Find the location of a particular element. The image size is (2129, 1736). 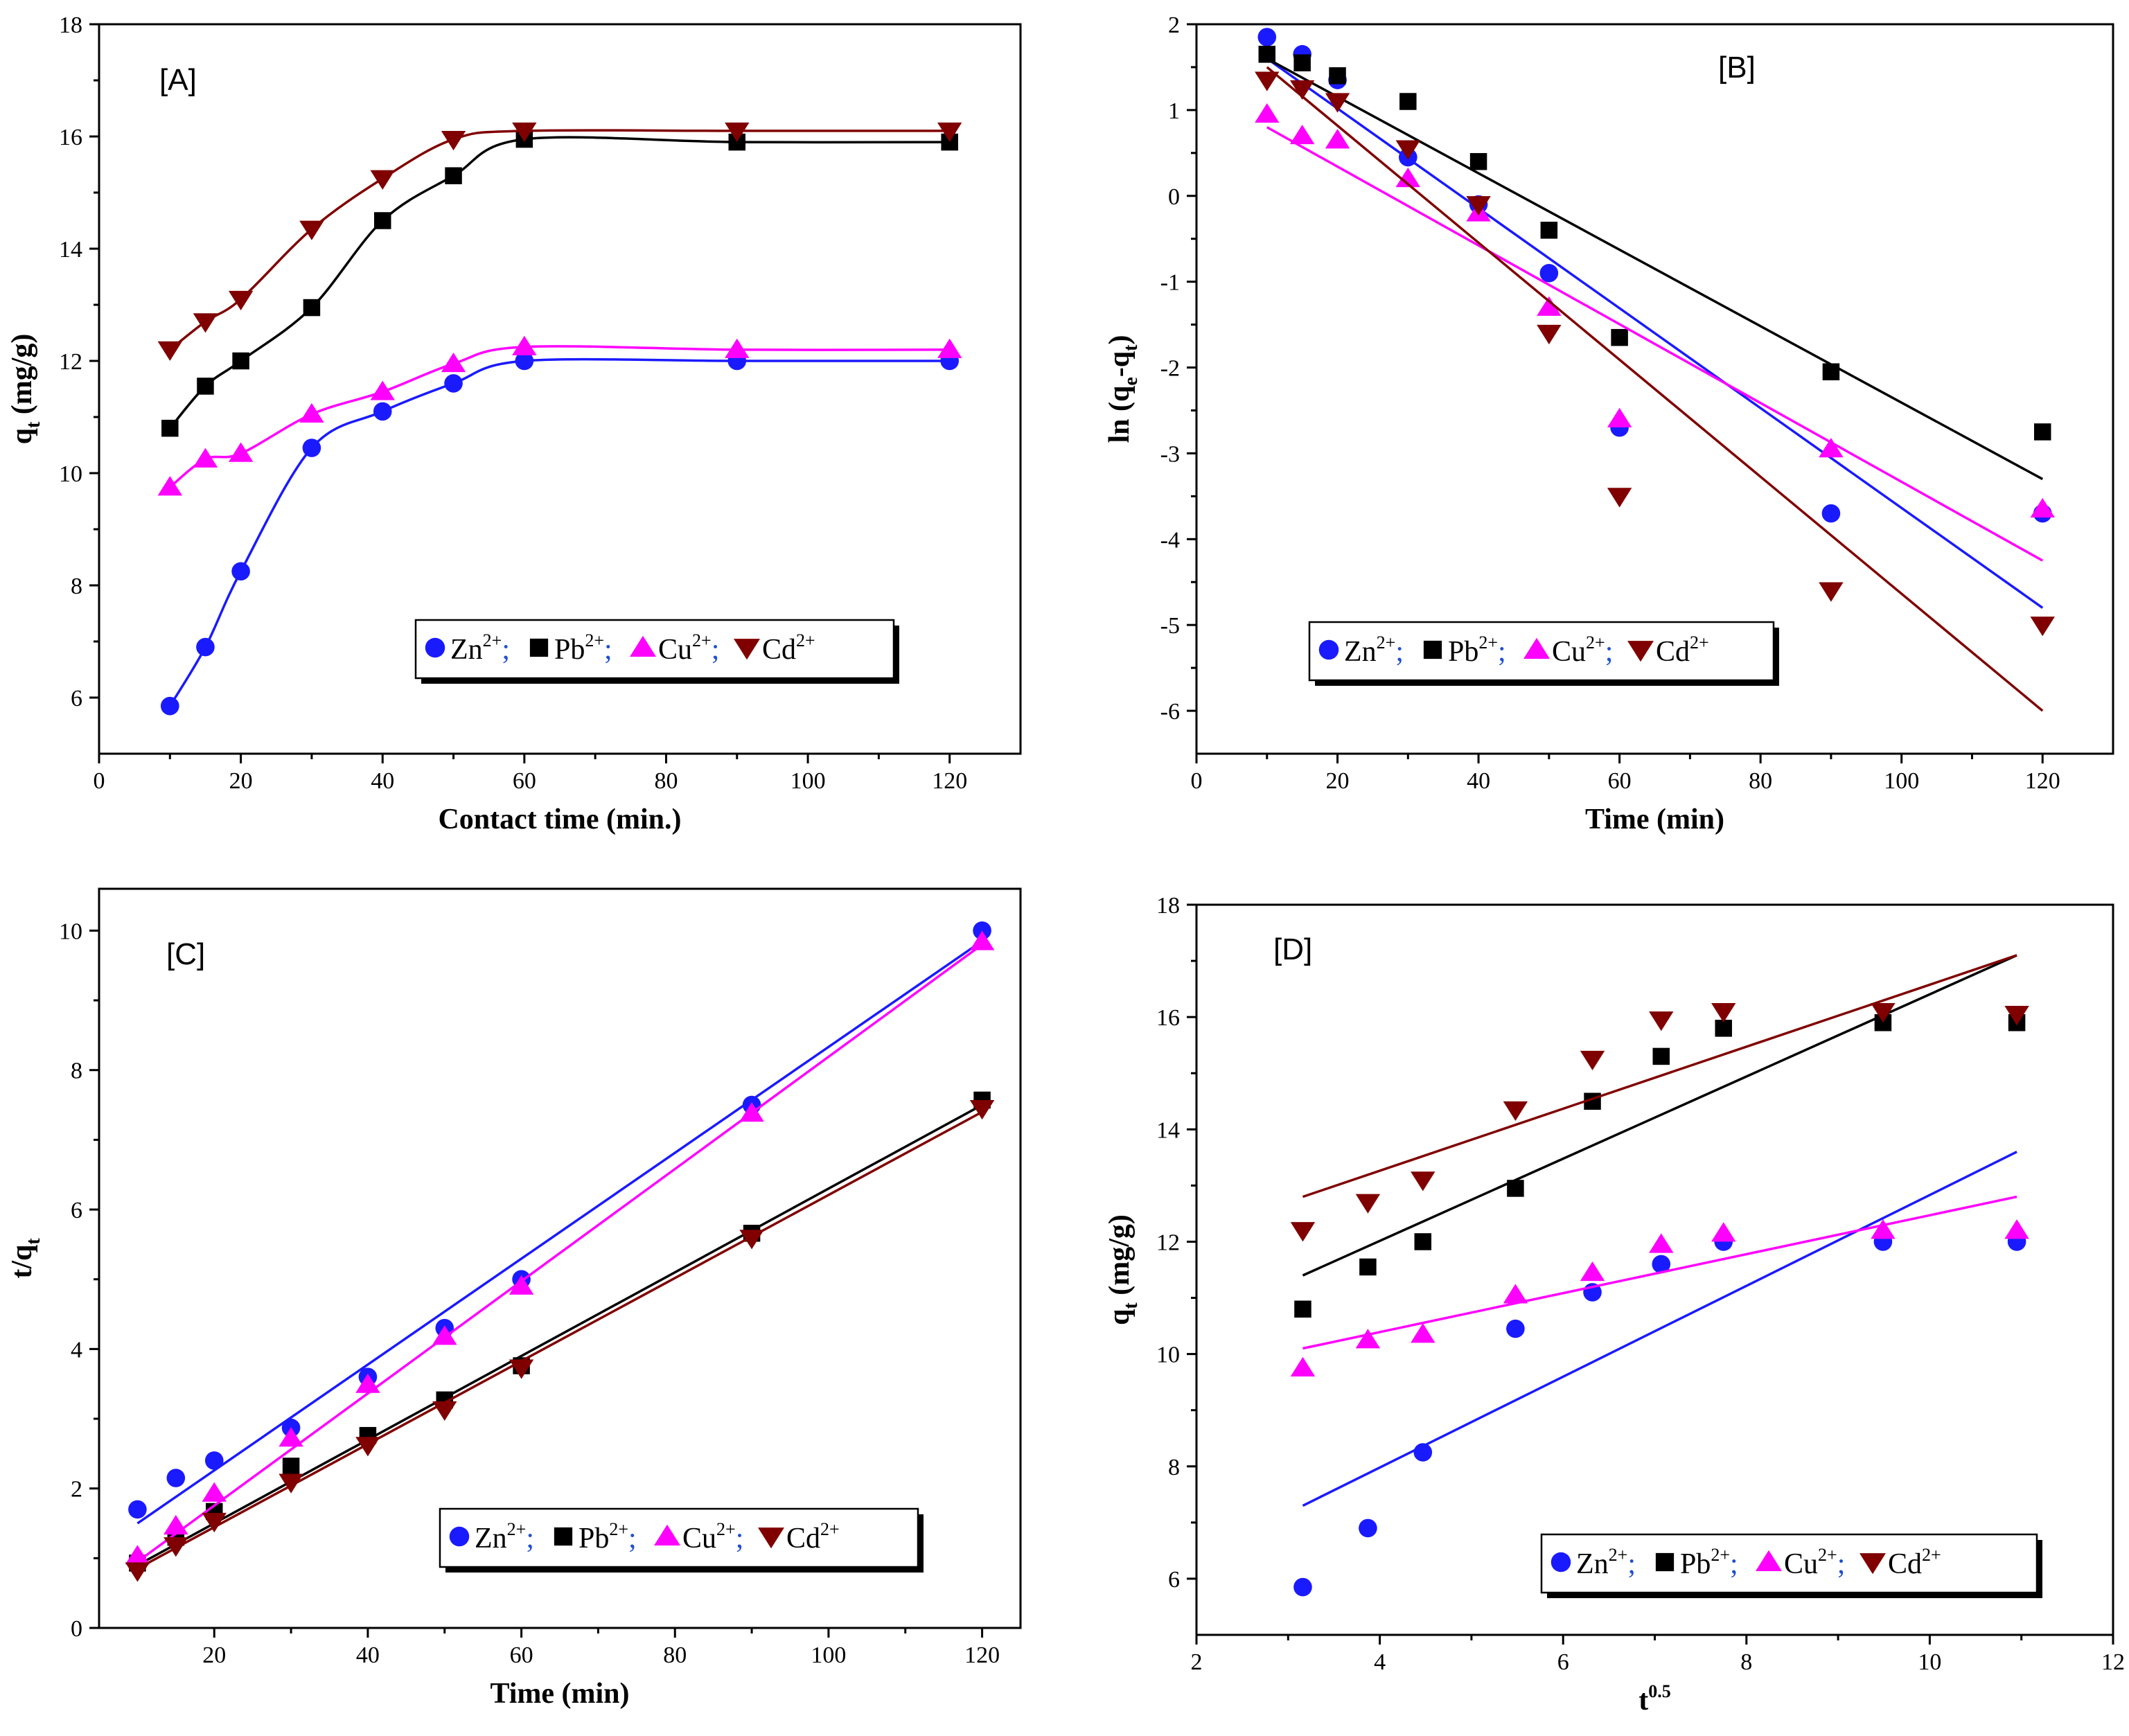

panel-a-y-axis-label: qt (mg/g) is located at coordinates (25, 389).